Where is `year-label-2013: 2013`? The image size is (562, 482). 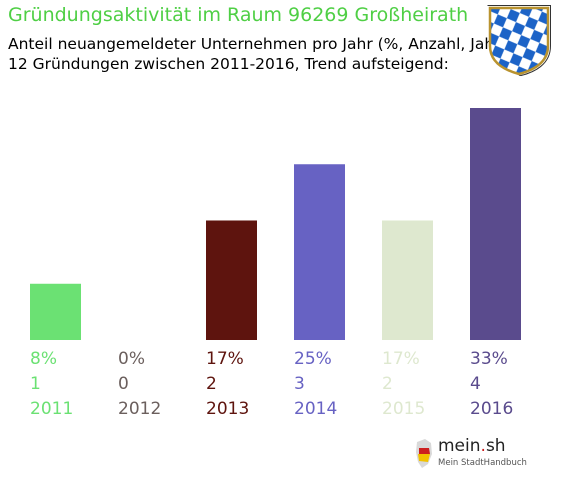 year-label-2013: 2013 is located at coordinates (227, 409).